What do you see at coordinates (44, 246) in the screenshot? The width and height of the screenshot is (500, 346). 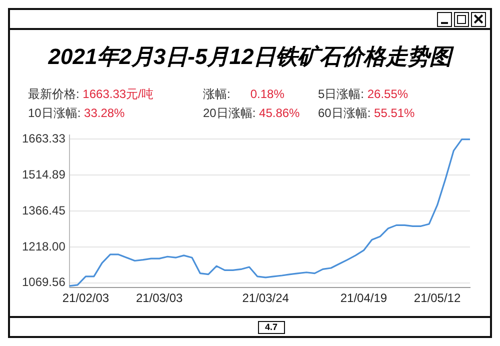 I see `y-tick-label: 1218.00` at bounding box center [44, 246].